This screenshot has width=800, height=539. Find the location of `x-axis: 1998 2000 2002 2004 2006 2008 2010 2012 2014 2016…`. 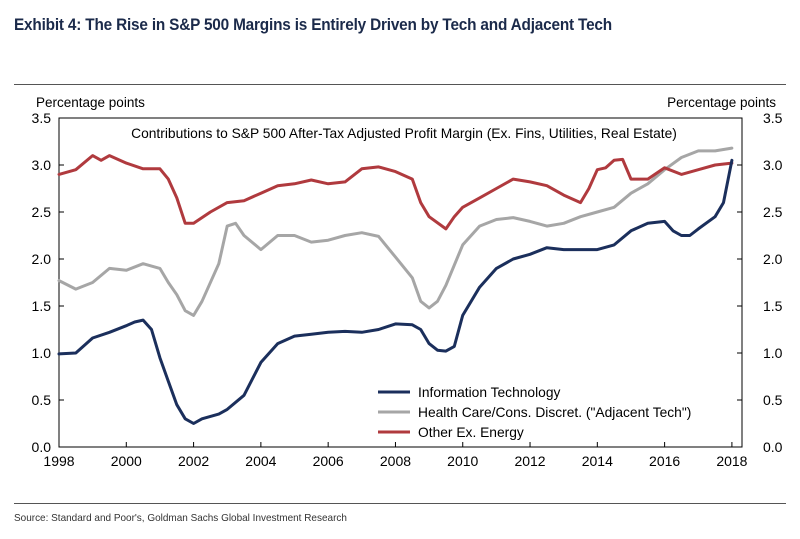

x-axis: 1998 2000 2002 2004 2006 2008 2010 2012 2014 2016… is located at coordinates (395, 455).